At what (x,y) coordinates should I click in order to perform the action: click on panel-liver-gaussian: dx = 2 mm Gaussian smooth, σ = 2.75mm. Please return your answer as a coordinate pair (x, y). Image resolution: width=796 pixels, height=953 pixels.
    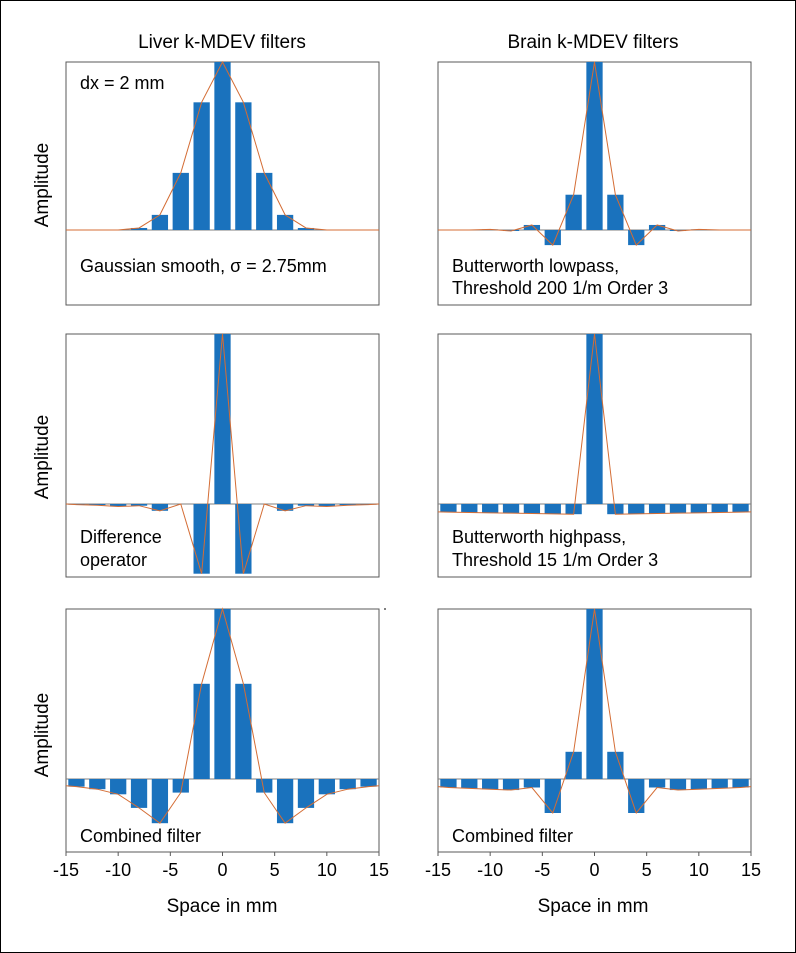
    Looking at the image, I should click on (222, 183).